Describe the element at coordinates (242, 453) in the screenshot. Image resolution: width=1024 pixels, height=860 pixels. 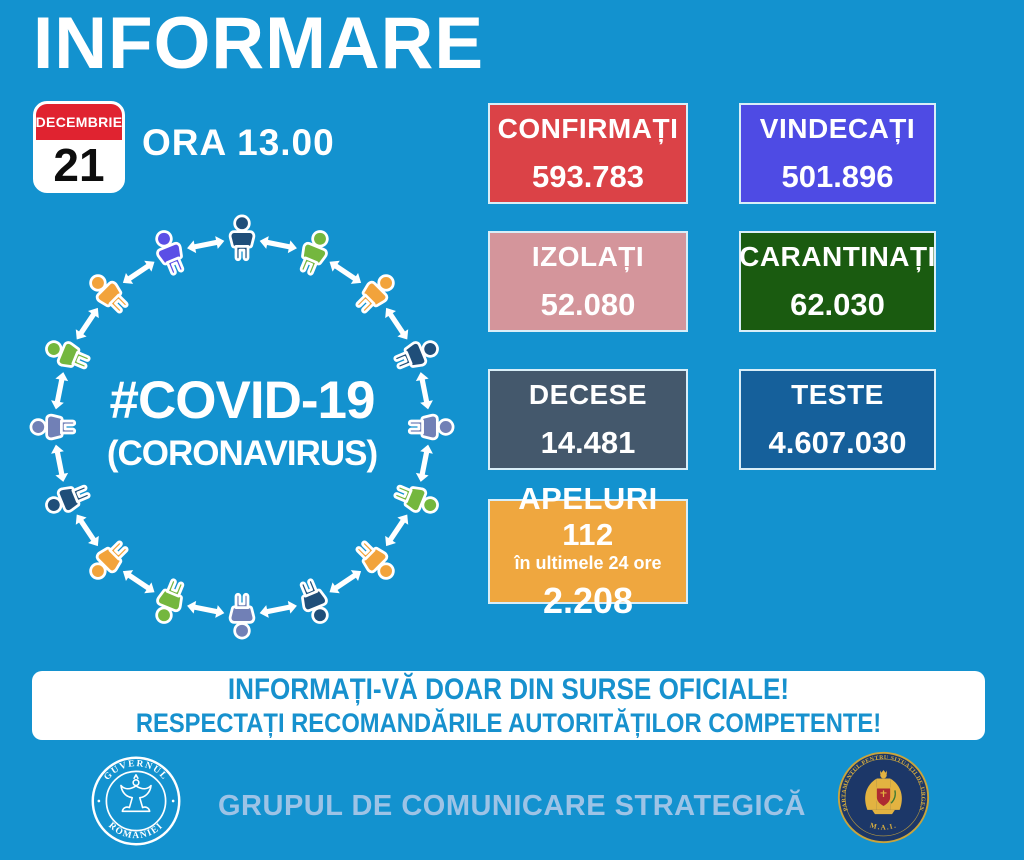
I see `coronavirus-label: (CORONAVIRUS)` at that location.